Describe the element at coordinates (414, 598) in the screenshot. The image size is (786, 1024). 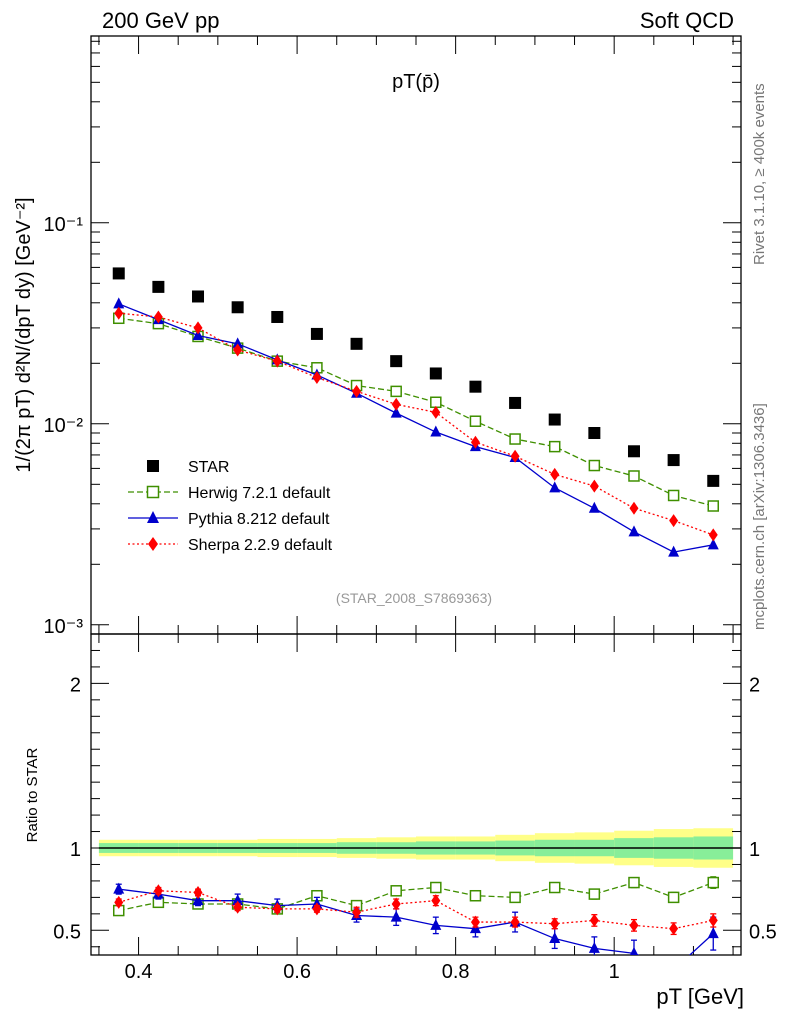
I see `analysis-label: (STAR_2008_S7869363)` at that location.